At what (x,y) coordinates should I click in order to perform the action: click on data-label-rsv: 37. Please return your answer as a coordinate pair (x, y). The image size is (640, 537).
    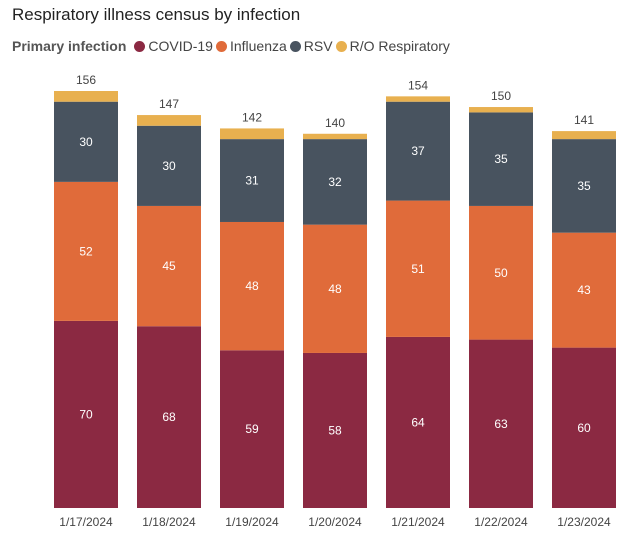
    Looking at the image, I should click on (418, 151).